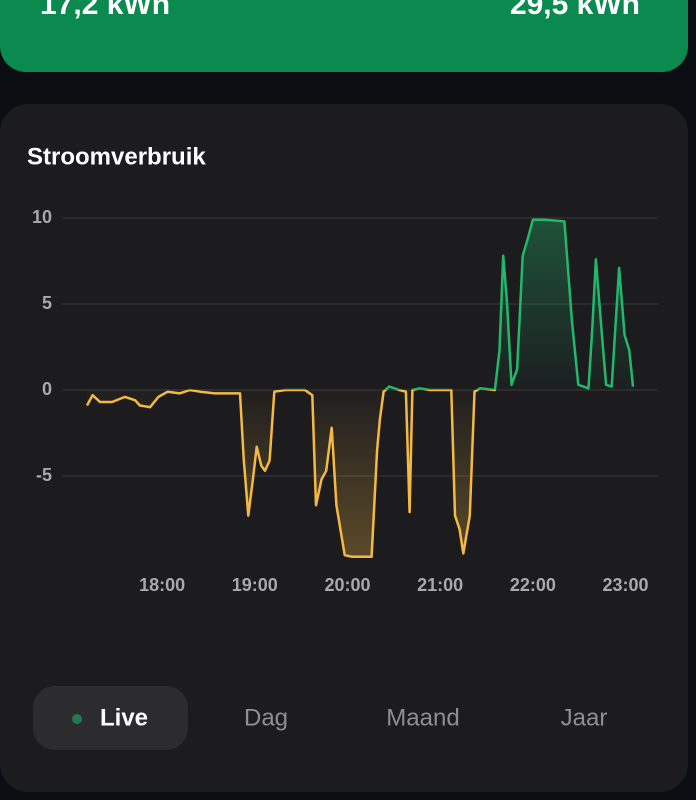  Describe the element at coordinates (47, 389) in the screenshot. I see `y-tick-label: 0` at that location.